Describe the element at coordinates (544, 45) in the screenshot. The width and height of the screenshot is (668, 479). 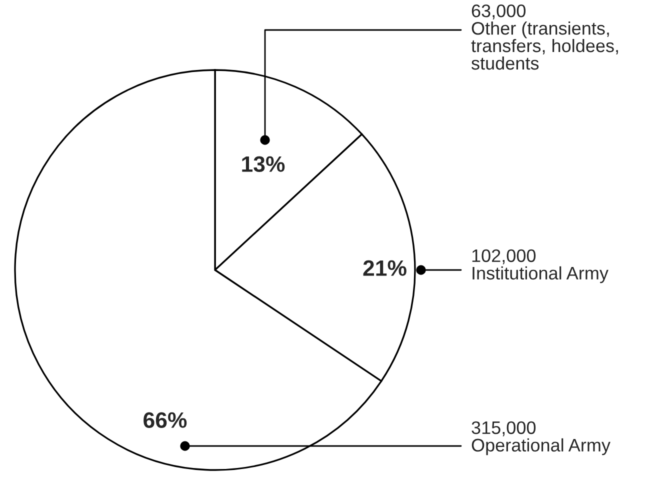
I see `slice-label: Other (transients, transfers, holdees, students` at that location.